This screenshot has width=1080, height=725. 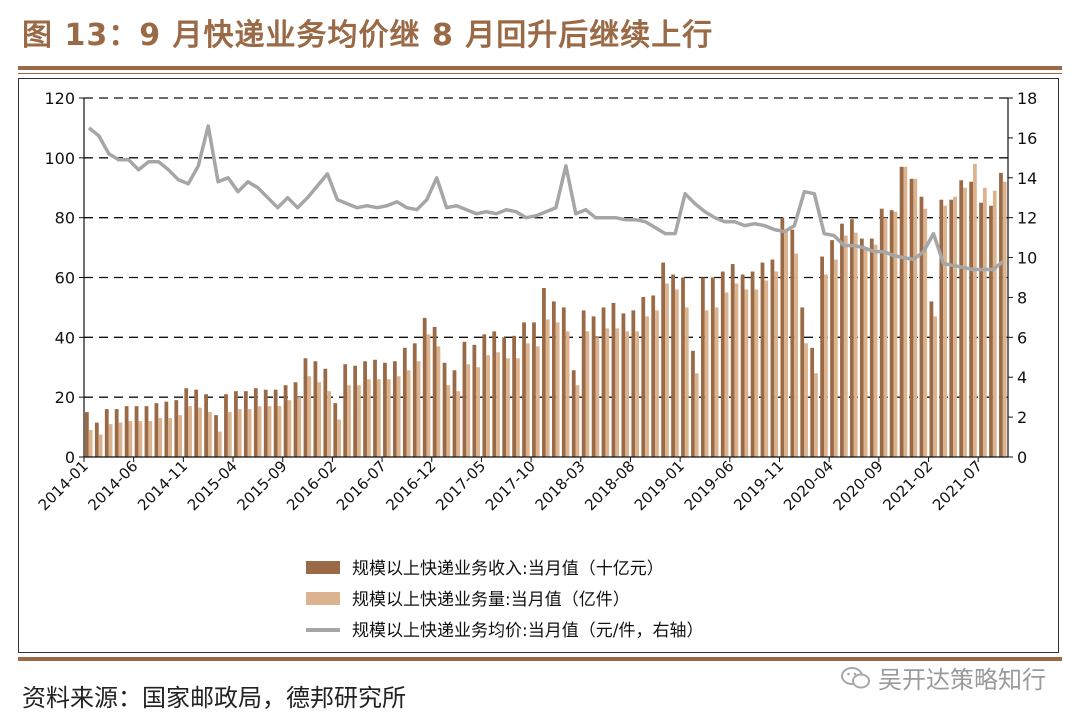 I want to click on x-tick-label: 2020-04, so click(x=808, y=485).